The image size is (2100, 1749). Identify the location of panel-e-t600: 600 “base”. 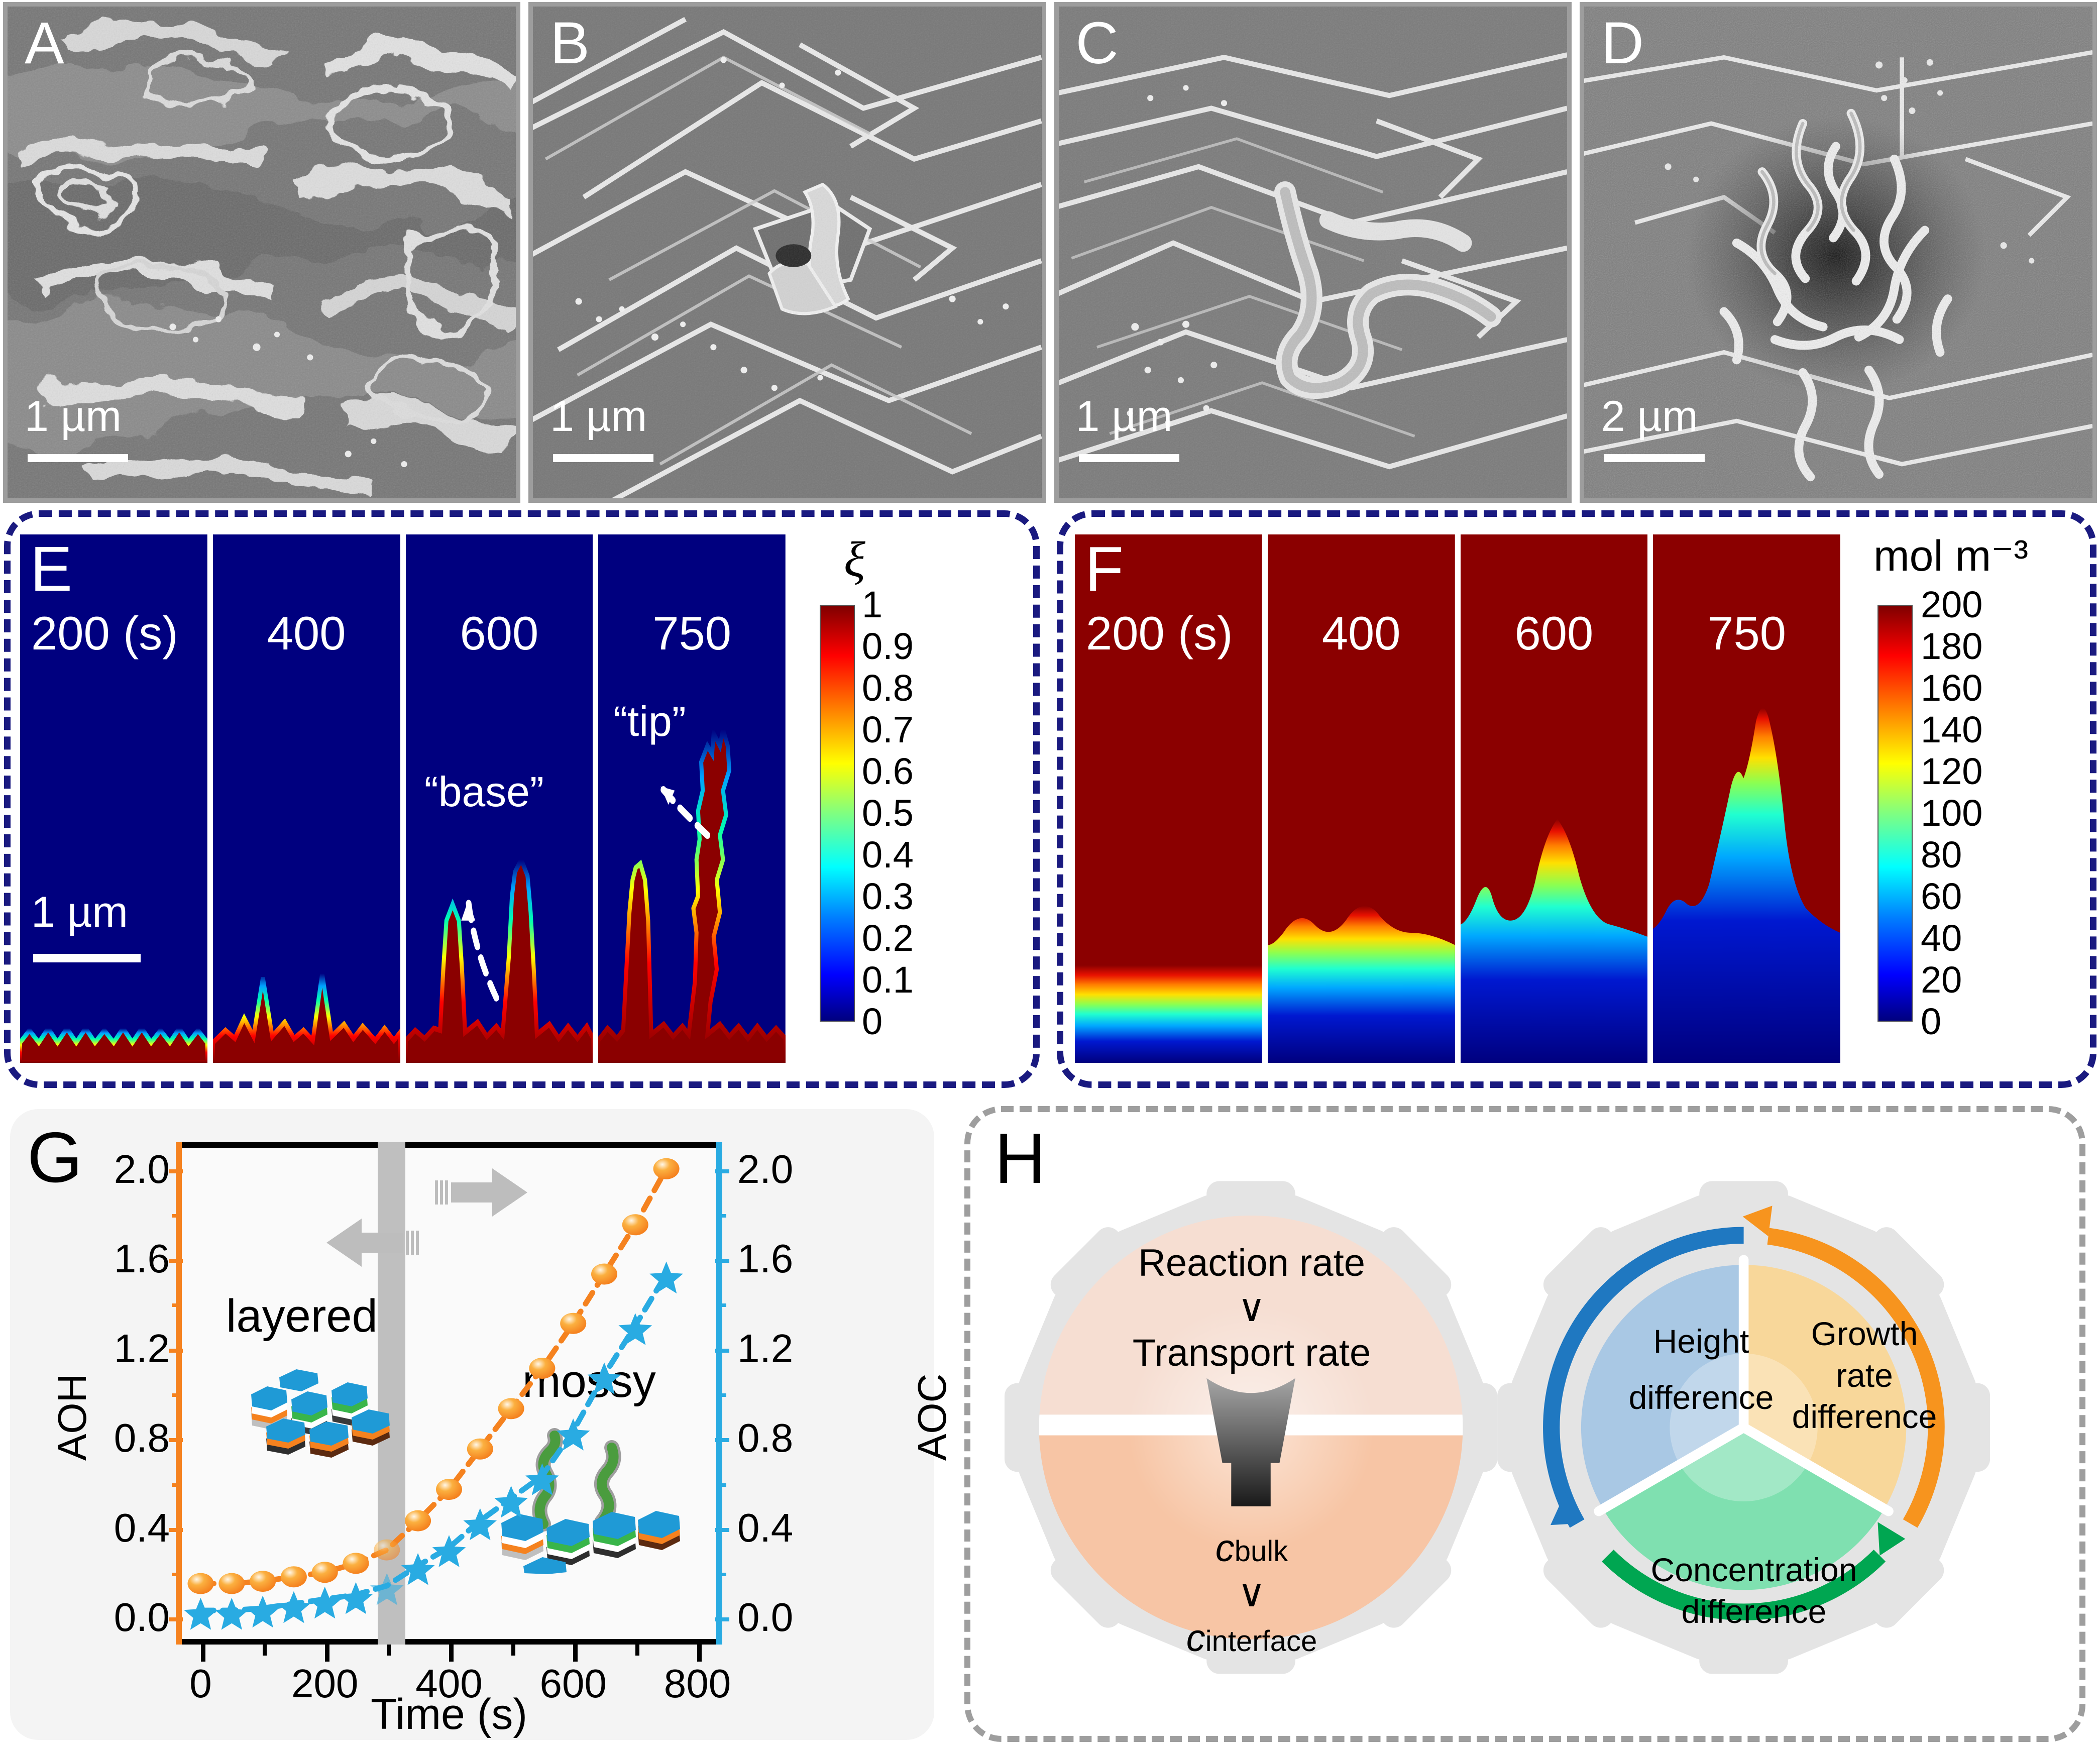
(499, 799).